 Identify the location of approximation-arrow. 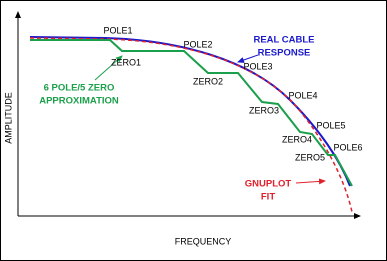
(108, 68).